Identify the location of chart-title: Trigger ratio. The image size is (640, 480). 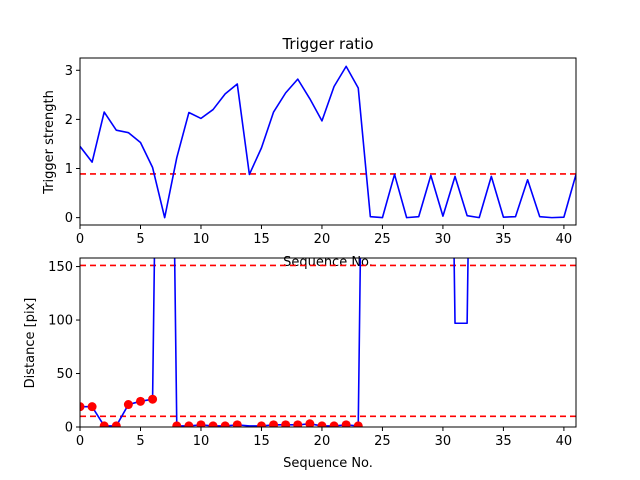
(327, 44).